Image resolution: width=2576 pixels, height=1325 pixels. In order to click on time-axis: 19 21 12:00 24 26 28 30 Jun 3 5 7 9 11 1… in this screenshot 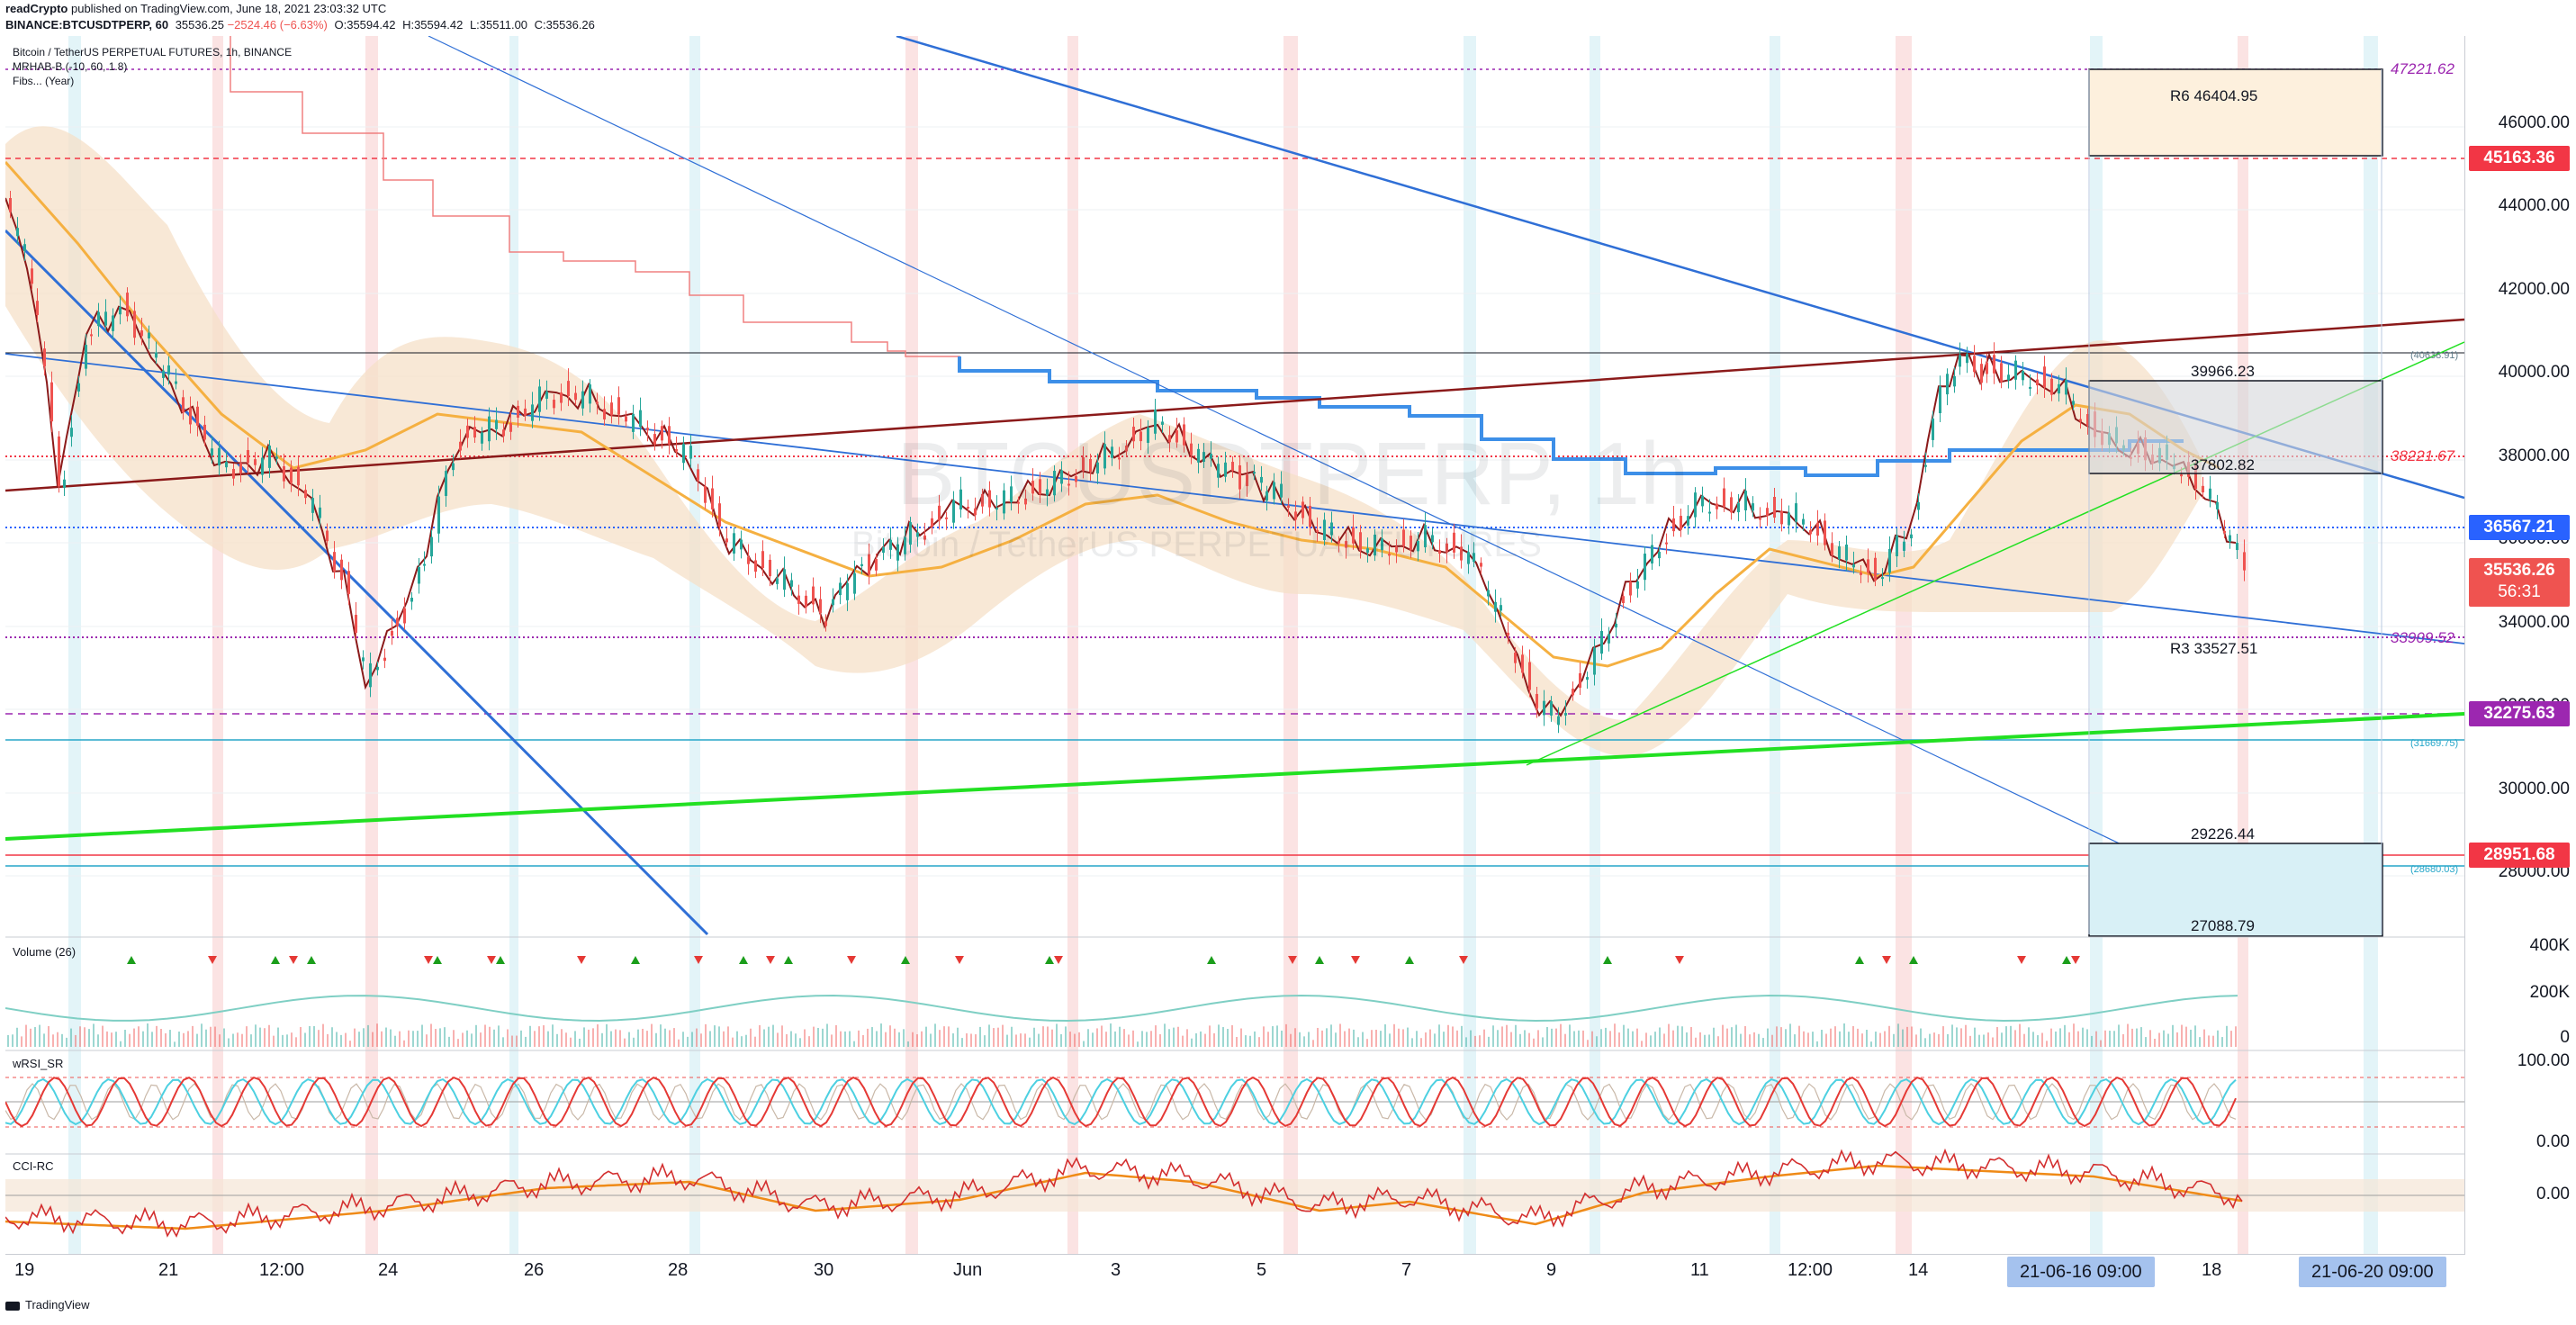, I will do `click(1234, 1271)`.